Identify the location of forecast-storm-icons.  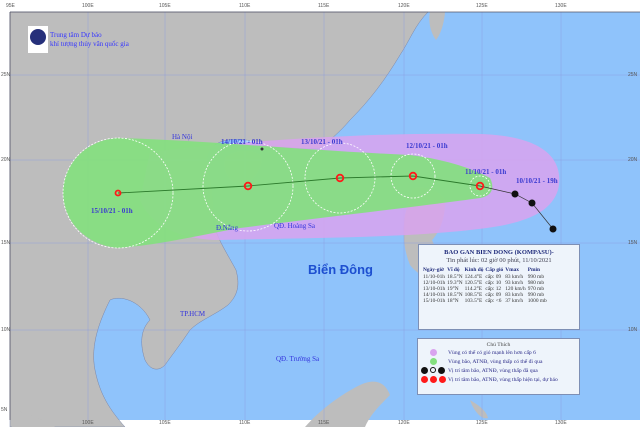
(299, 184).